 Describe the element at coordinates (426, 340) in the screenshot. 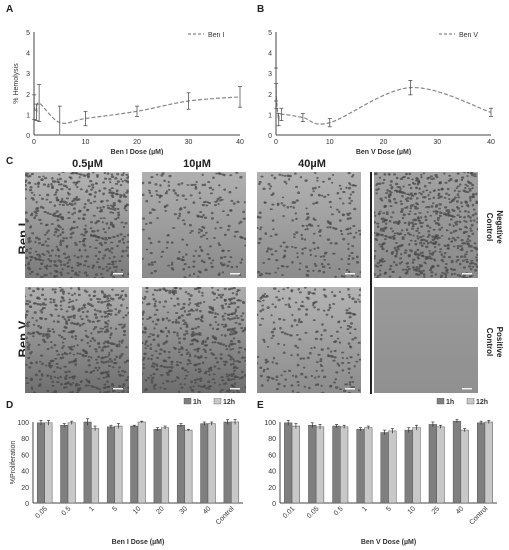

I see `micrograph-background` at that location.